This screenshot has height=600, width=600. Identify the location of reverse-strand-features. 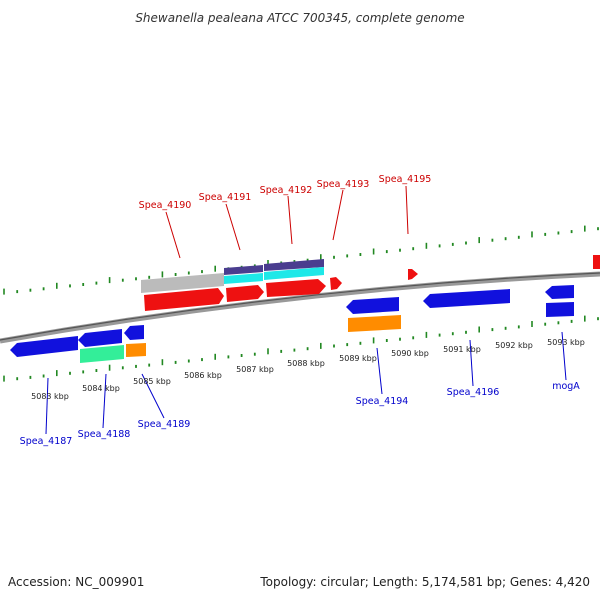
(292, 324).